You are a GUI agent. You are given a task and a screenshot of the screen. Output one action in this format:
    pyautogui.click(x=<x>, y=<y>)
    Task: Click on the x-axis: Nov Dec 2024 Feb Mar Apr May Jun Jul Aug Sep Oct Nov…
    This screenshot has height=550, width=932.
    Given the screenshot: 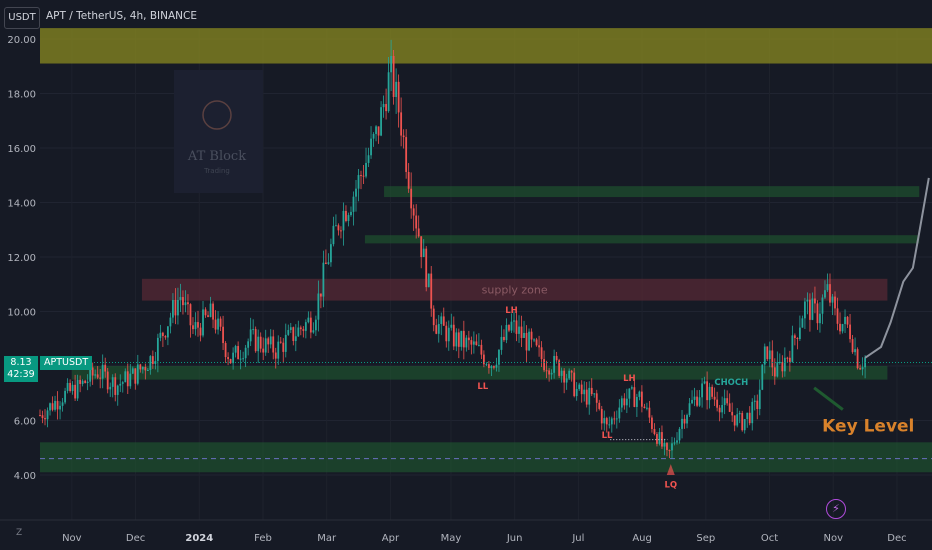 What is the action you would take?
    pyautogui.click(x=466, y=531)
    